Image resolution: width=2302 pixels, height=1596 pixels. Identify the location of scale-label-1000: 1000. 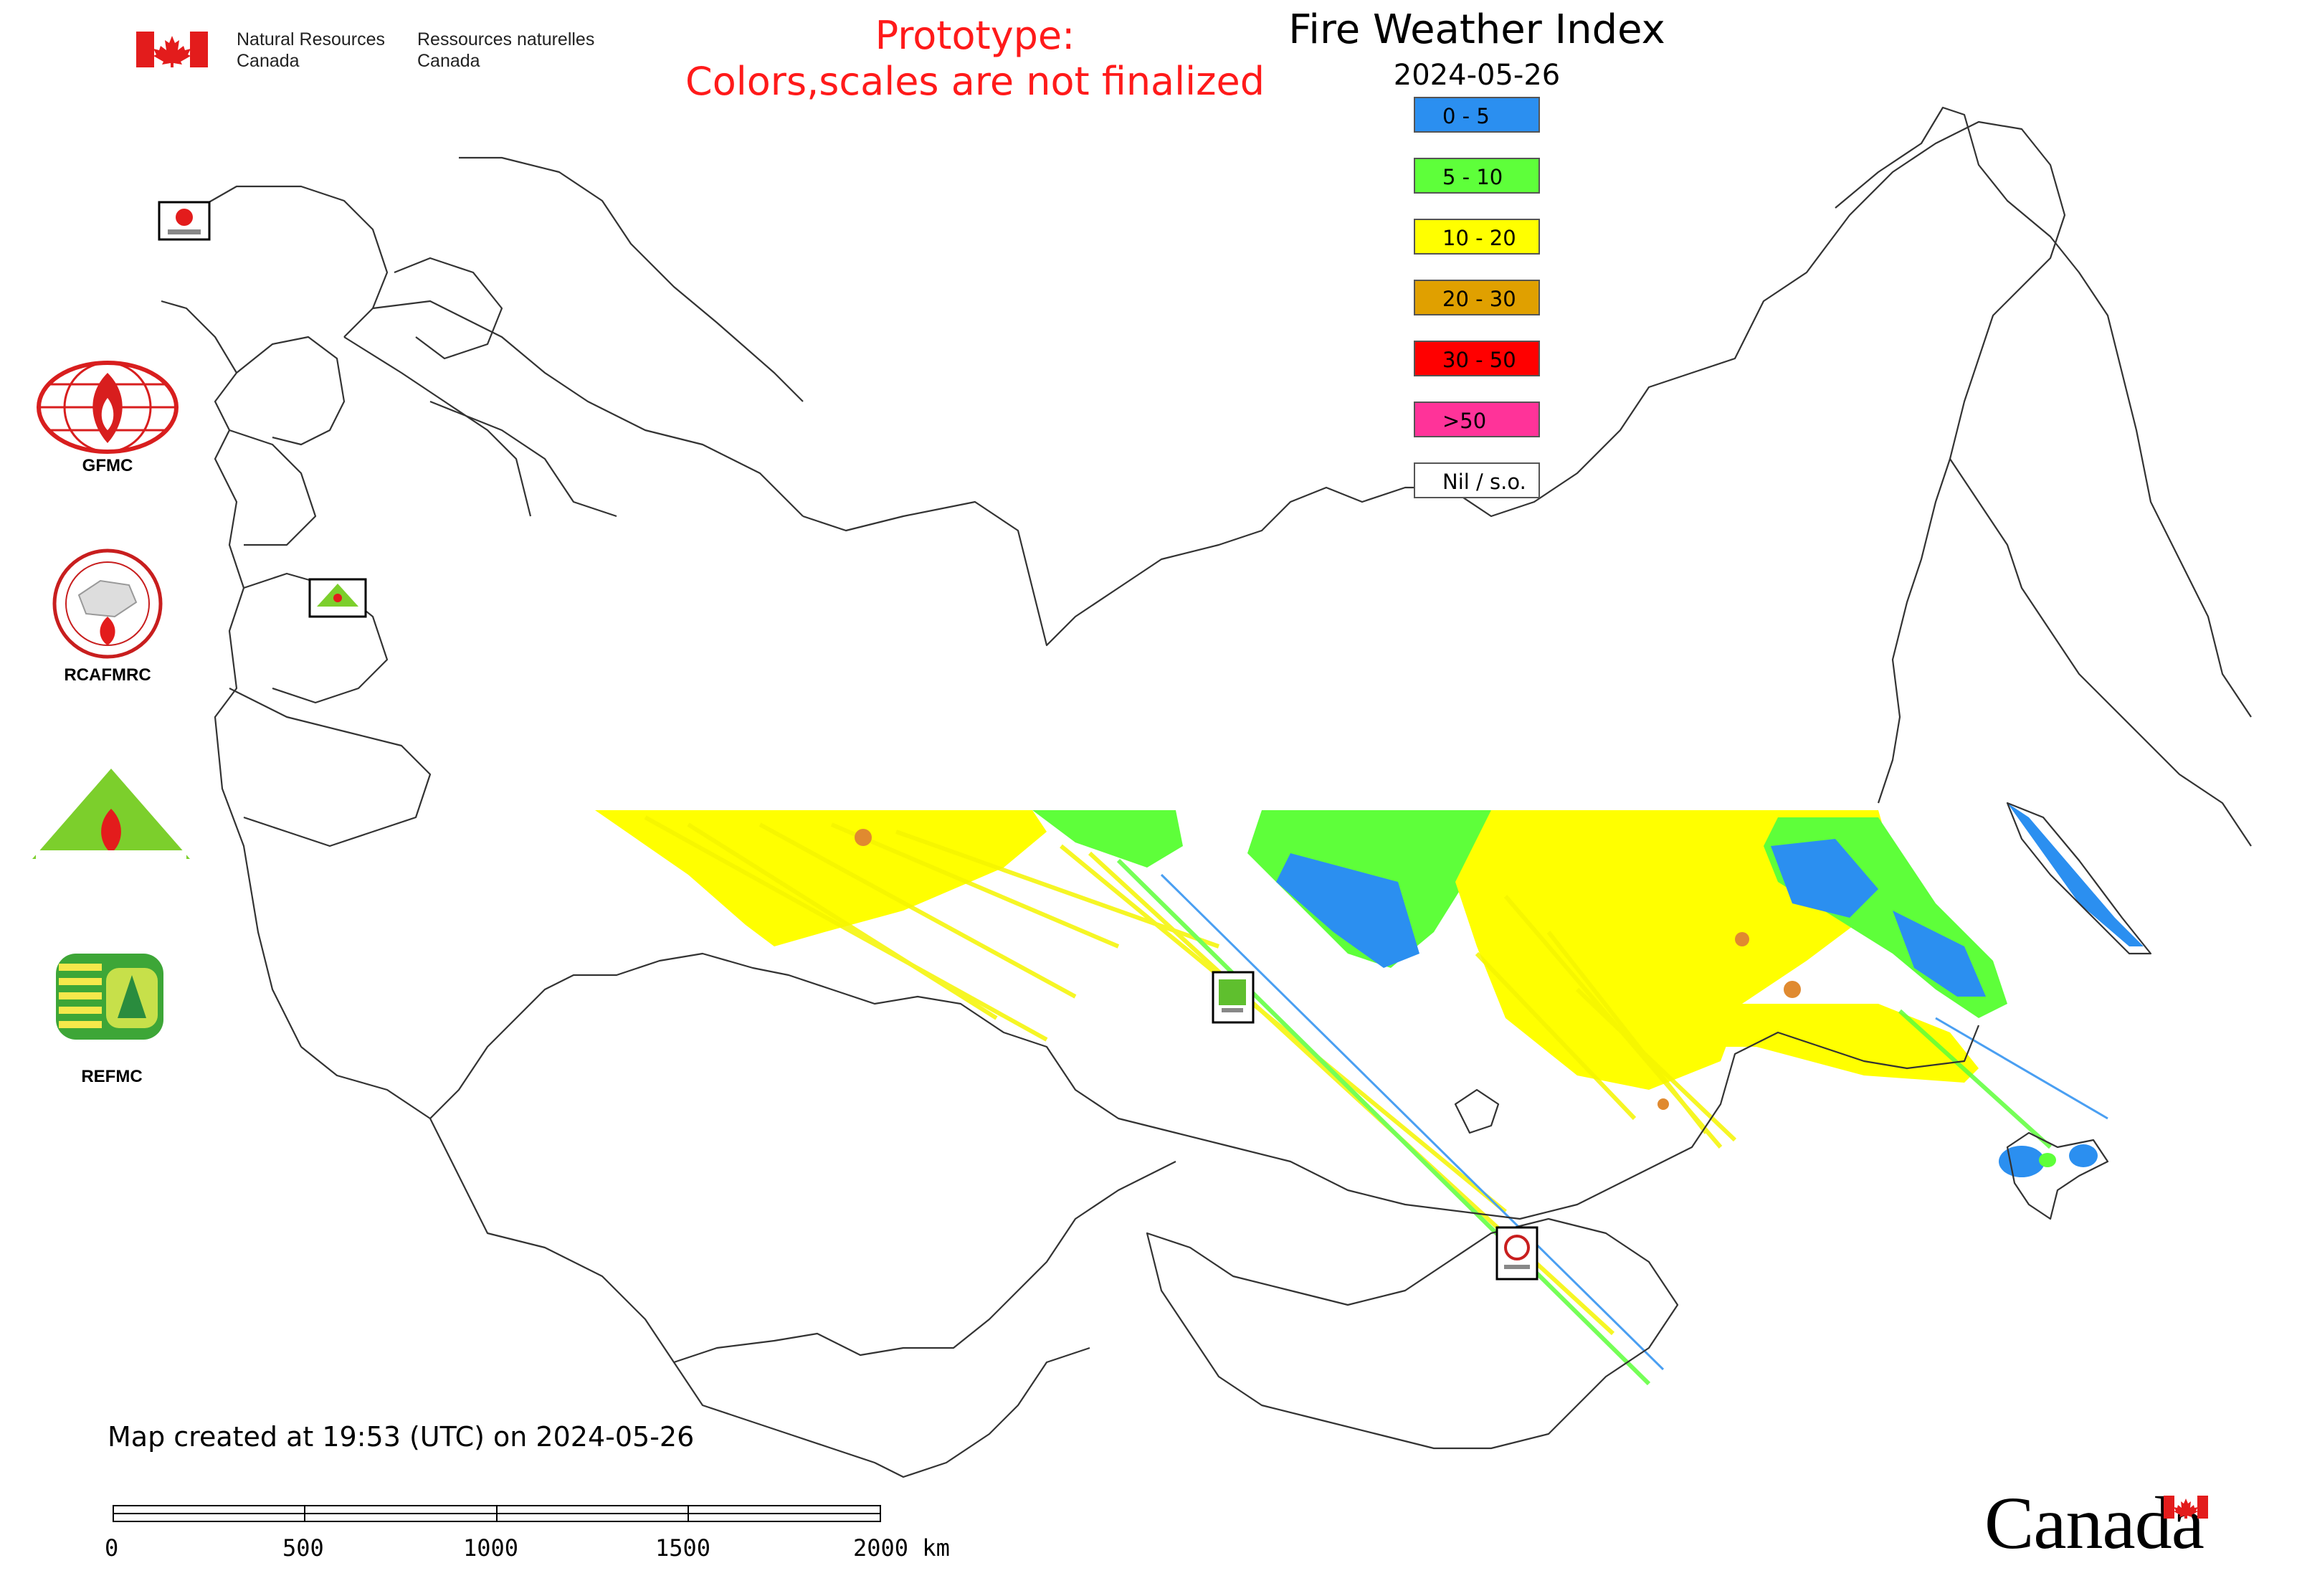
(491, 1548).